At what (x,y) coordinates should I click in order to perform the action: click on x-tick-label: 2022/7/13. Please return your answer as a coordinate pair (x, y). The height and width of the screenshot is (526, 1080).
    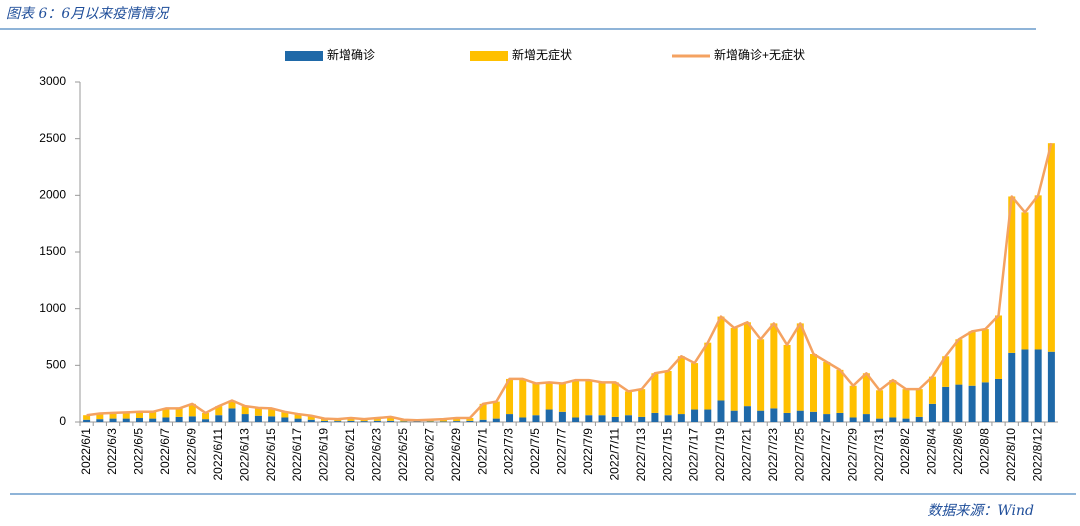
    Looking at the image, I should click on (641, 455).